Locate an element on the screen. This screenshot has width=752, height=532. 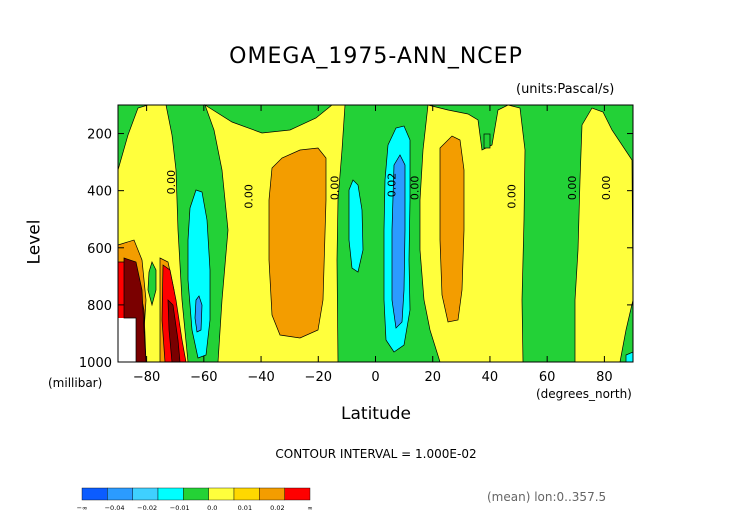
y-tick-label: 800 is located at coordinates (99, 306).